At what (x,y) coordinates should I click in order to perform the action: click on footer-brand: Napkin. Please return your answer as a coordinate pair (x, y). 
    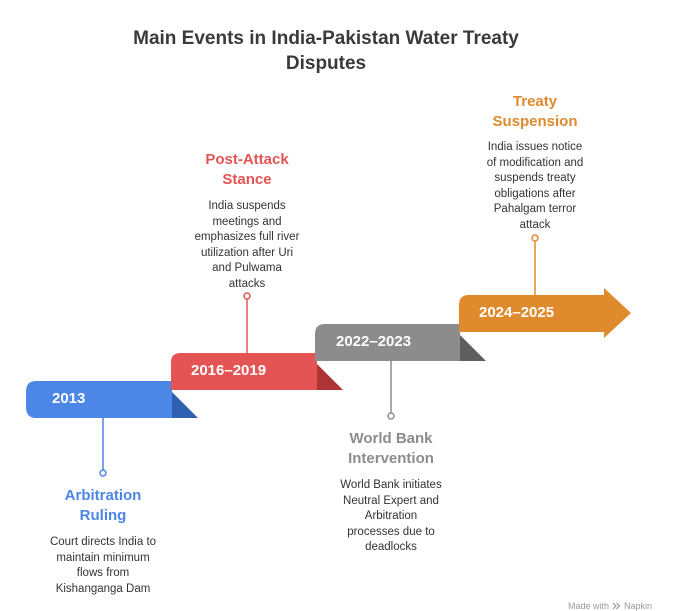
    Looking at the image, I should click on (637, 606).